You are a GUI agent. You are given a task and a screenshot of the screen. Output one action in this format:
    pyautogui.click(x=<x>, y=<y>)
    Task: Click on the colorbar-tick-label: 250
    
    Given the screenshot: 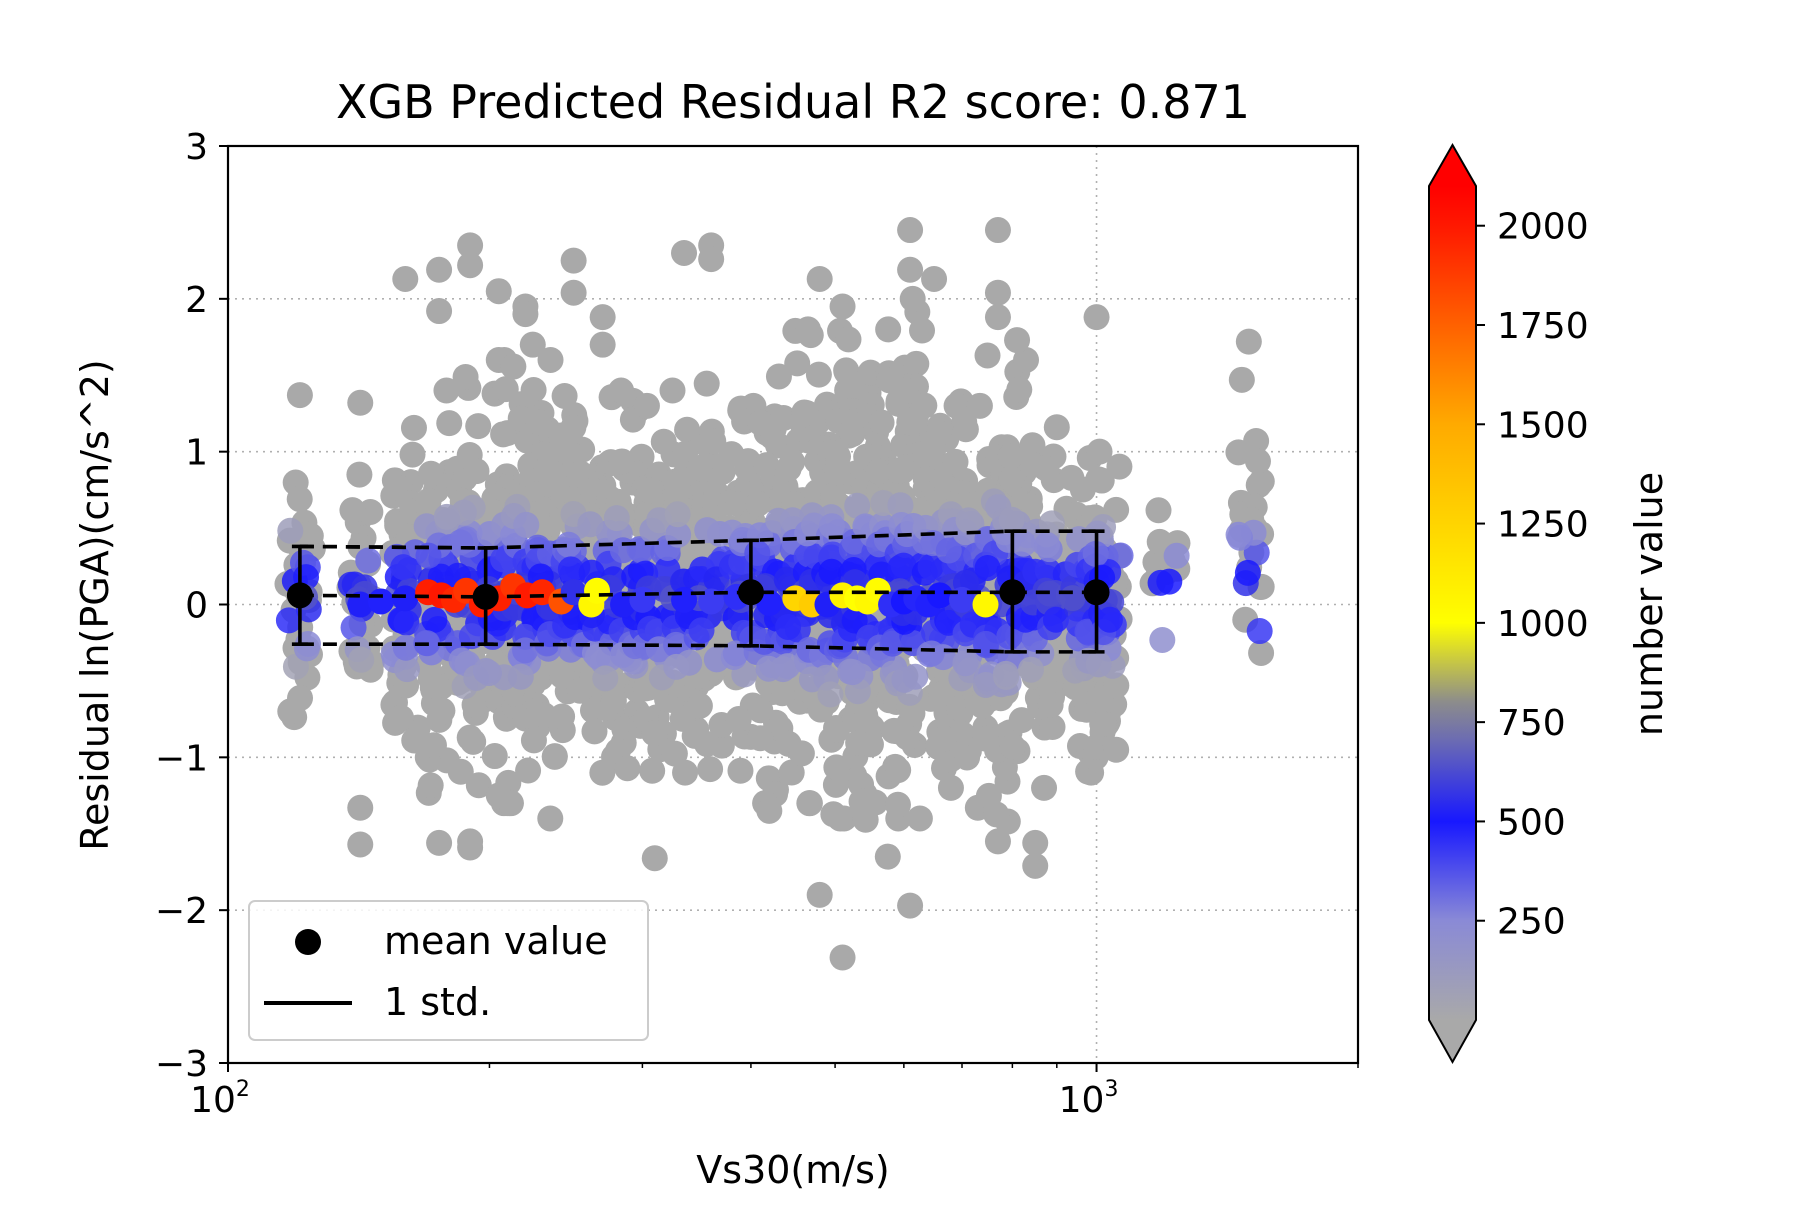 What is the action you would take?
    pyautogui.click(x=1531, y=922)
    